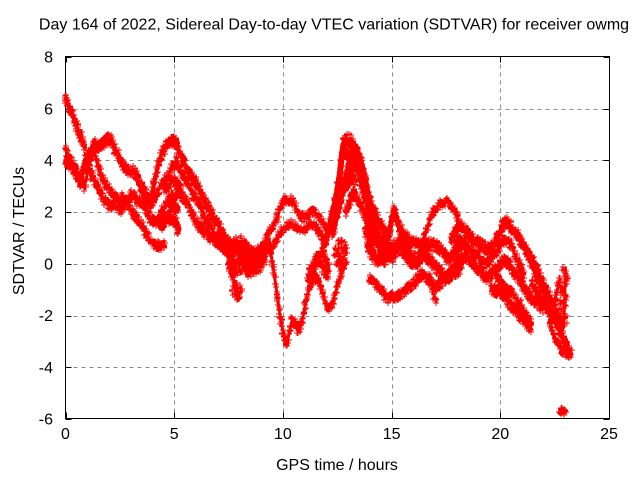 This screenshot has height=480, width=640. I want to click on svg-text: -4, so click(46, 368).